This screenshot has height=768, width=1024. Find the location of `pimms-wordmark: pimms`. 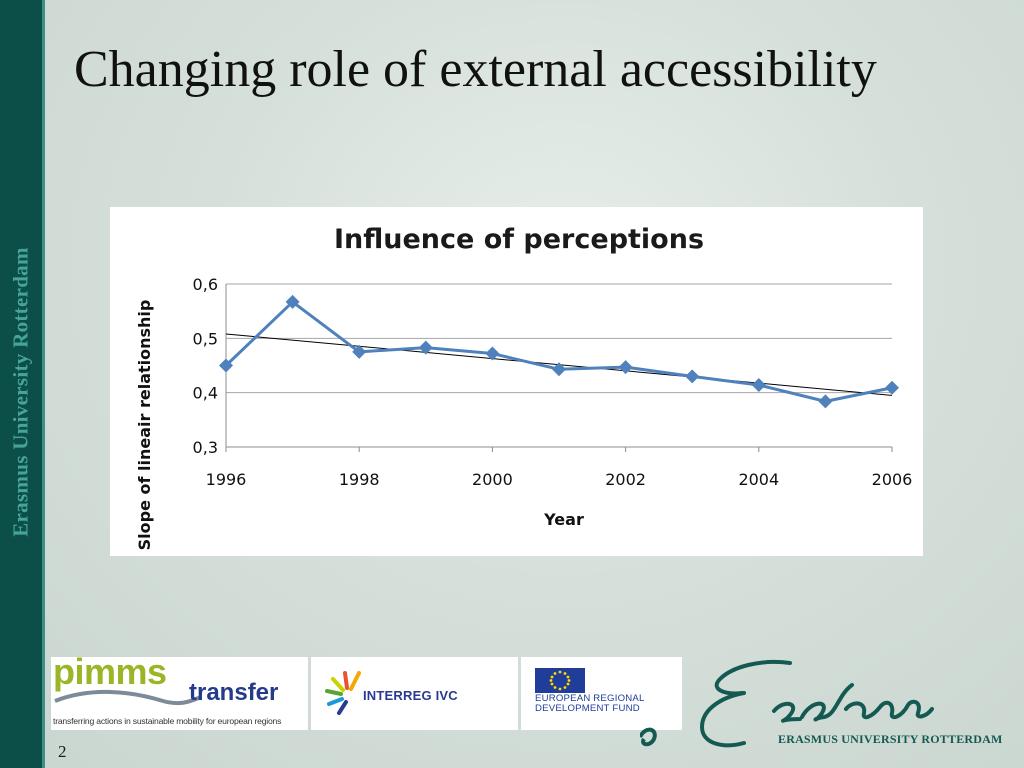

pimms-wordmark: pimms is located at coordinates (110, 671).